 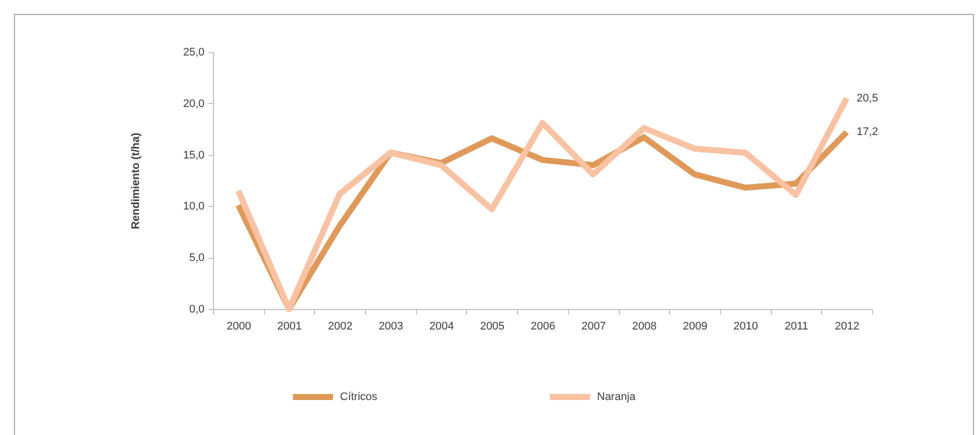 What do you see at coordinates (340, 326) in the screenshot?
I see `x-tick-label: 2002` at bounding box center [340, 326].